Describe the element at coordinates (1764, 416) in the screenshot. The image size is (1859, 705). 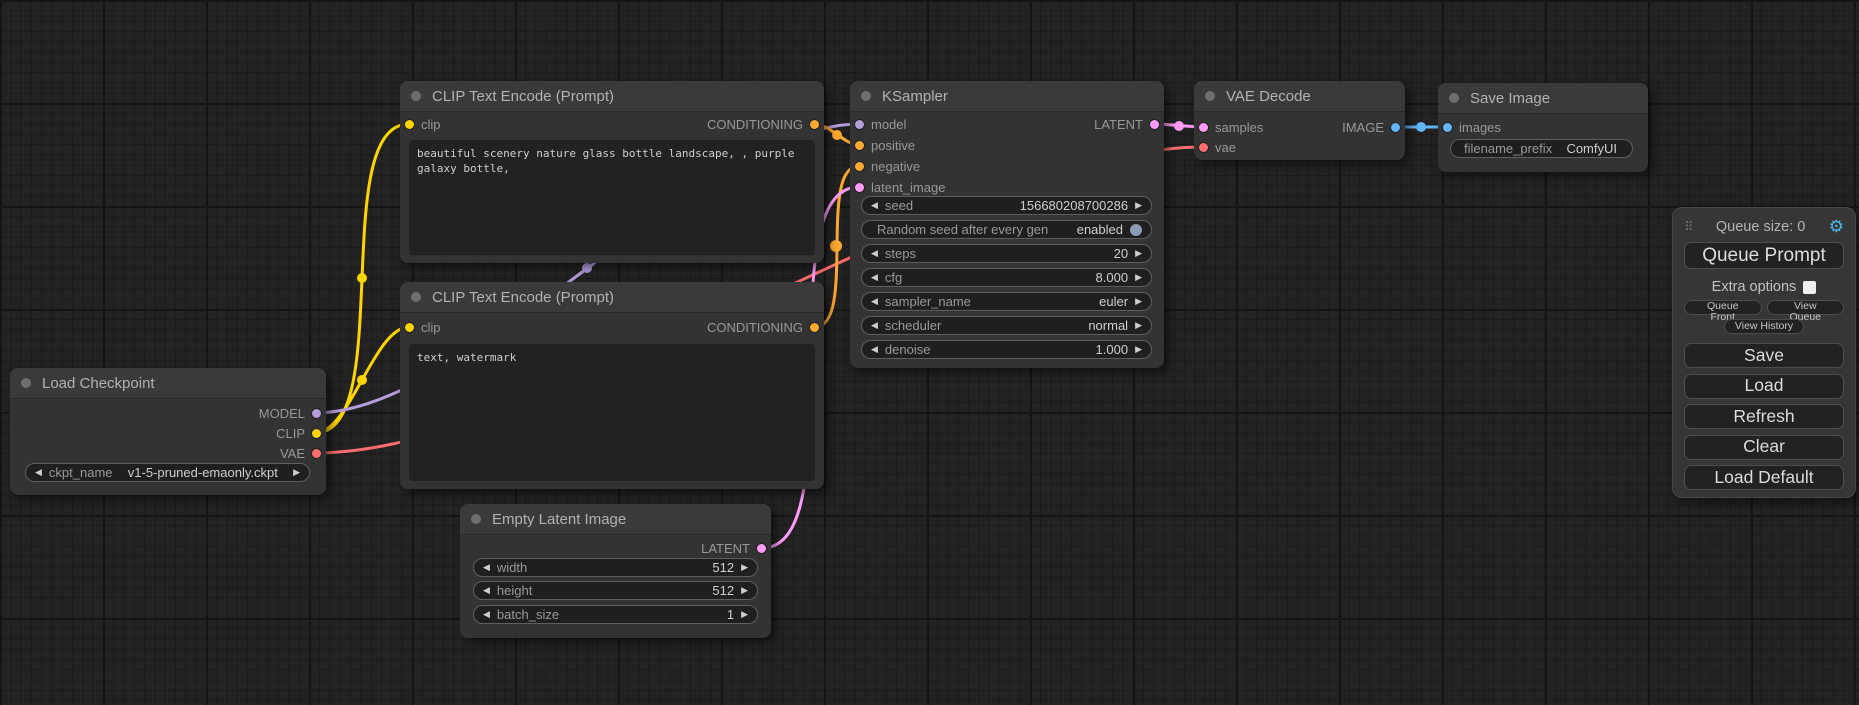
I see `refresh-button: Refresh` at that location.